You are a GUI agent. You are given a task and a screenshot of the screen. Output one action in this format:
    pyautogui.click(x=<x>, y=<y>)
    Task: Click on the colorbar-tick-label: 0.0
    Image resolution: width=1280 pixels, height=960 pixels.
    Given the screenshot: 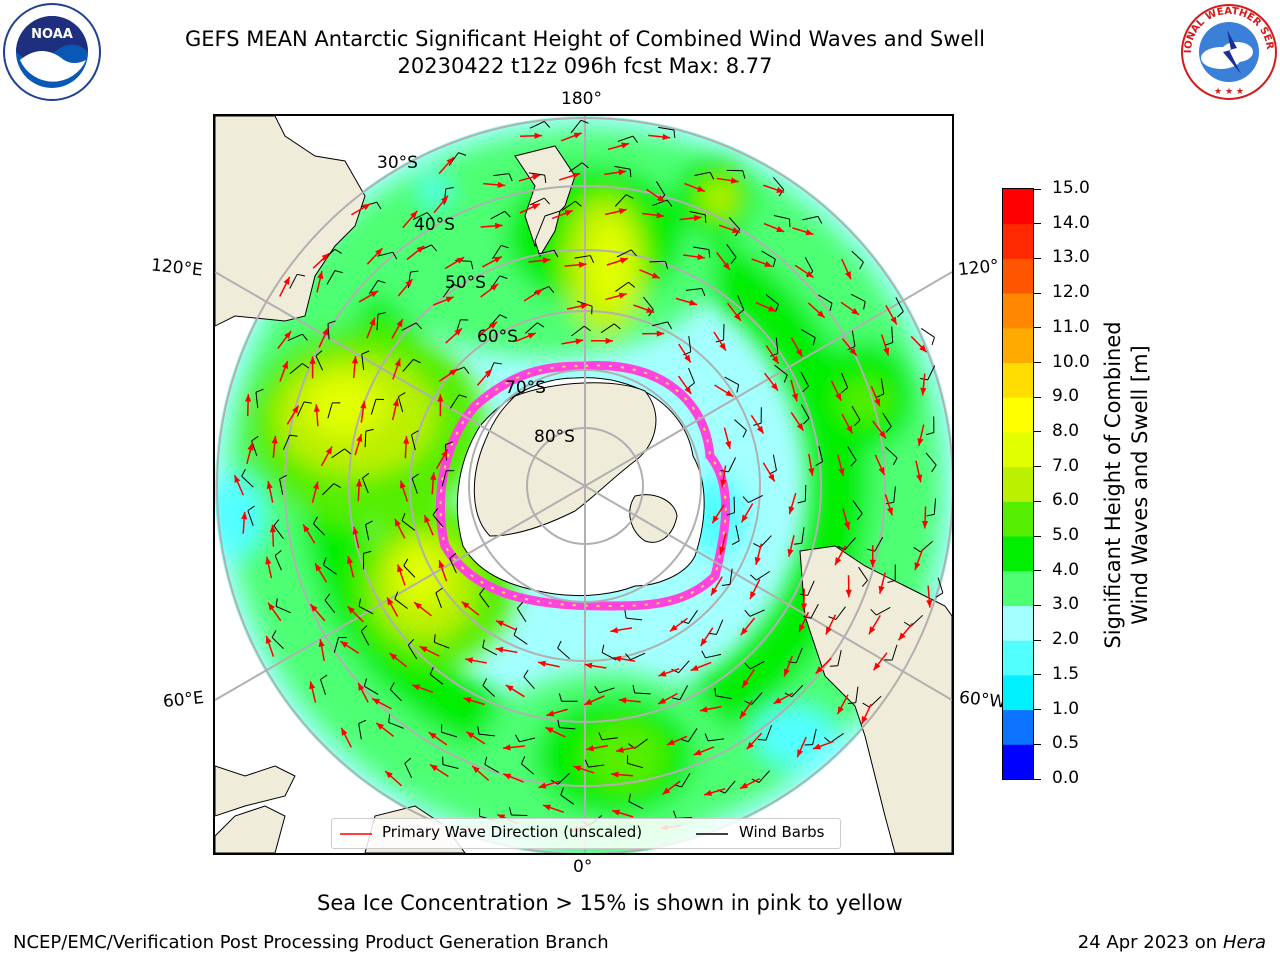 What is the action you would take?
    pyautogui.click(x=1066, y=778)
    